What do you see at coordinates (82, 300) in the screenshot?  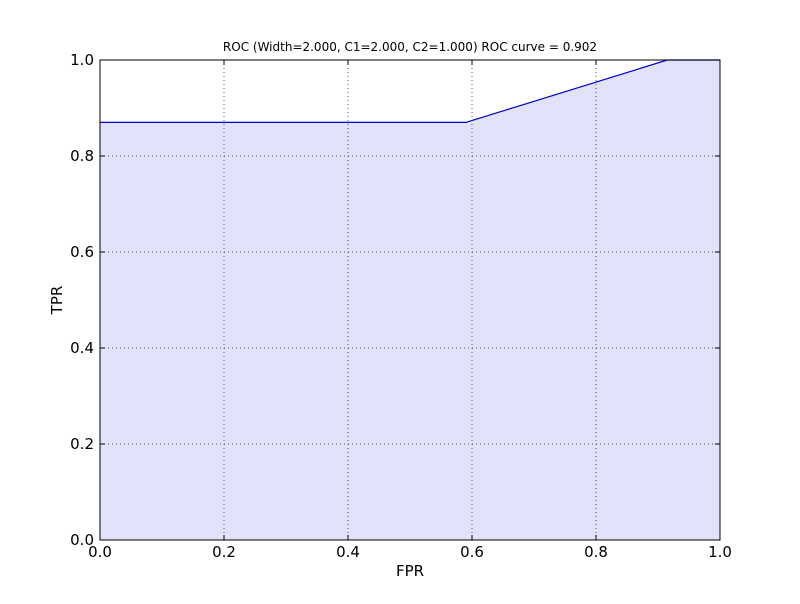 I see `y-tick-labels: 0.0 0.2 0.4 0.6 0.8 1.0` at bounding box center [82, 300].